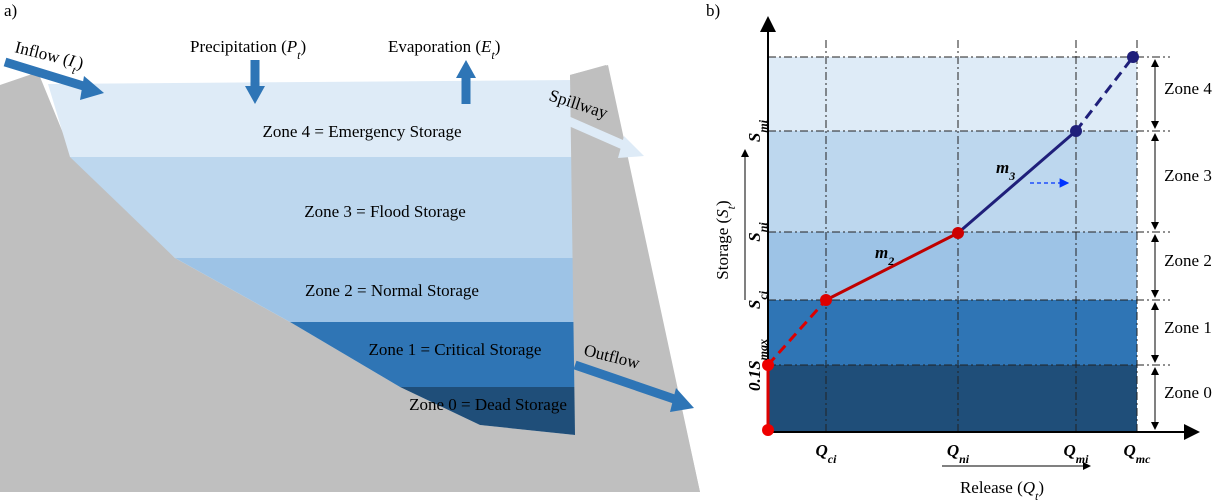 The width and height of the screenshot is (1221, 502). I want to click on zone-label: Zone 2, so click(1188, 260).